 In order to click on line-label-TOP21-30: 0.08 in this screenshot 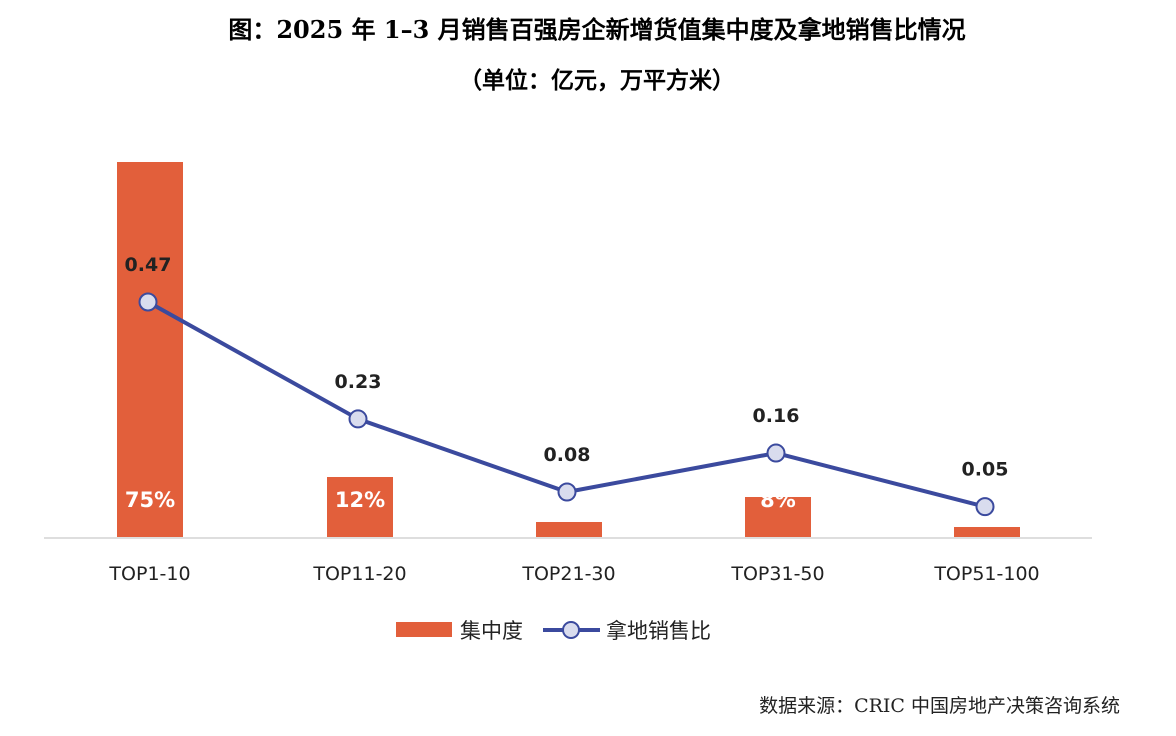, I will do `click(567, 455)`.